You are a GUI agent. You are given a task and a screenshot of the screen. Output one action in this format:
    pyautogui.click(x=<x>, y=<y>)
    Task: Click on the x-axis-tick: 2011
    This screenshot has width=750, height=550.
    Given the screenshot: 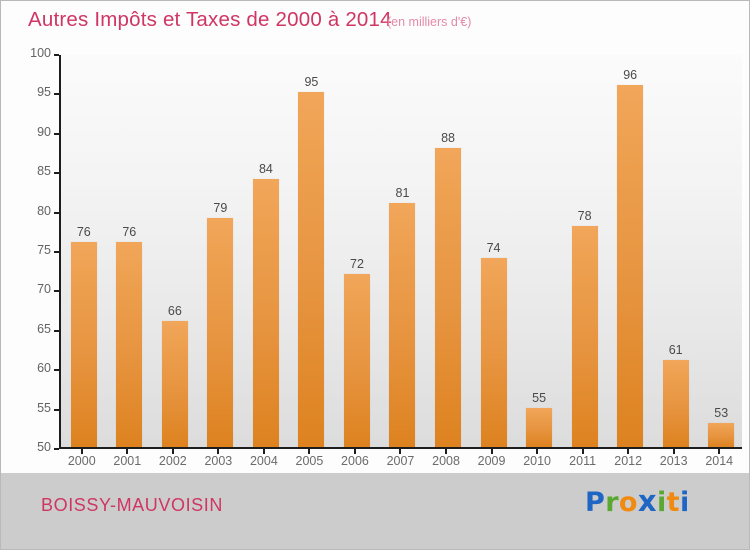 What is the action you would take?
    pyautogui.click(x=583, y=460)
    